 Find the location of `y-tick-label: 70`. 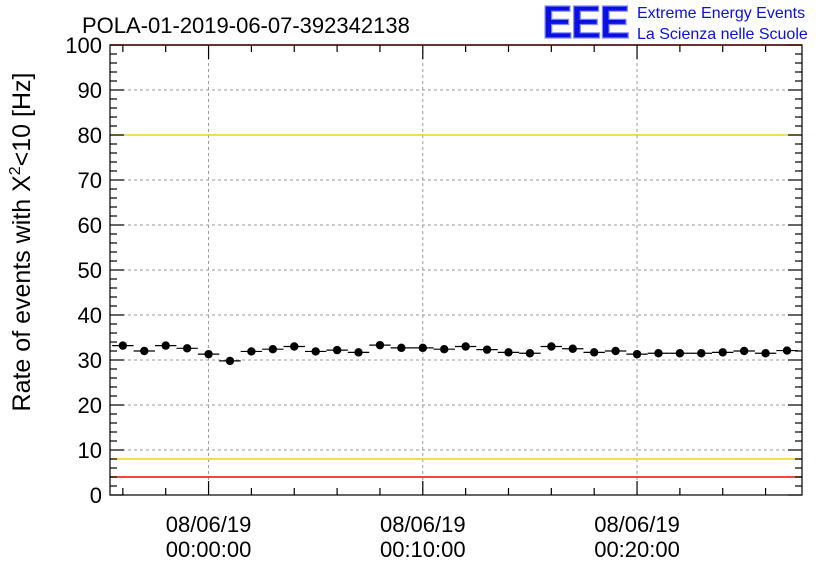

y-tick-label: 70 is located at coordinates (90, 180).